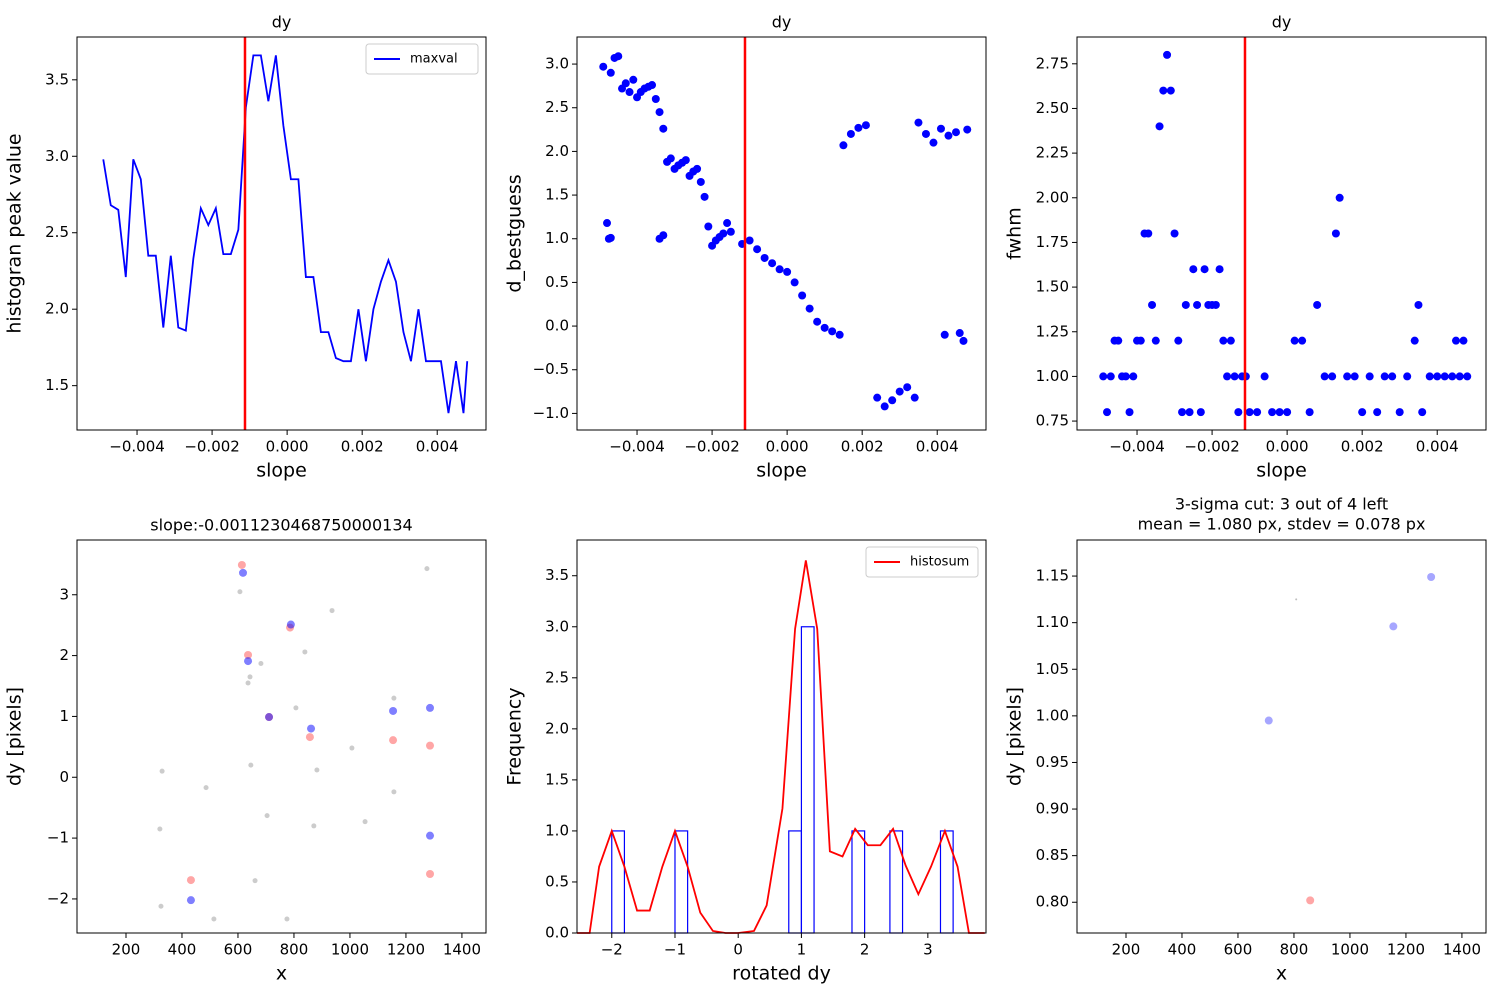 This screenshot has height=1000, width=1500. Describe the element at coordinates (1052, 762) in the screenshot. I see `y-tick-label: 0.95` at that location.